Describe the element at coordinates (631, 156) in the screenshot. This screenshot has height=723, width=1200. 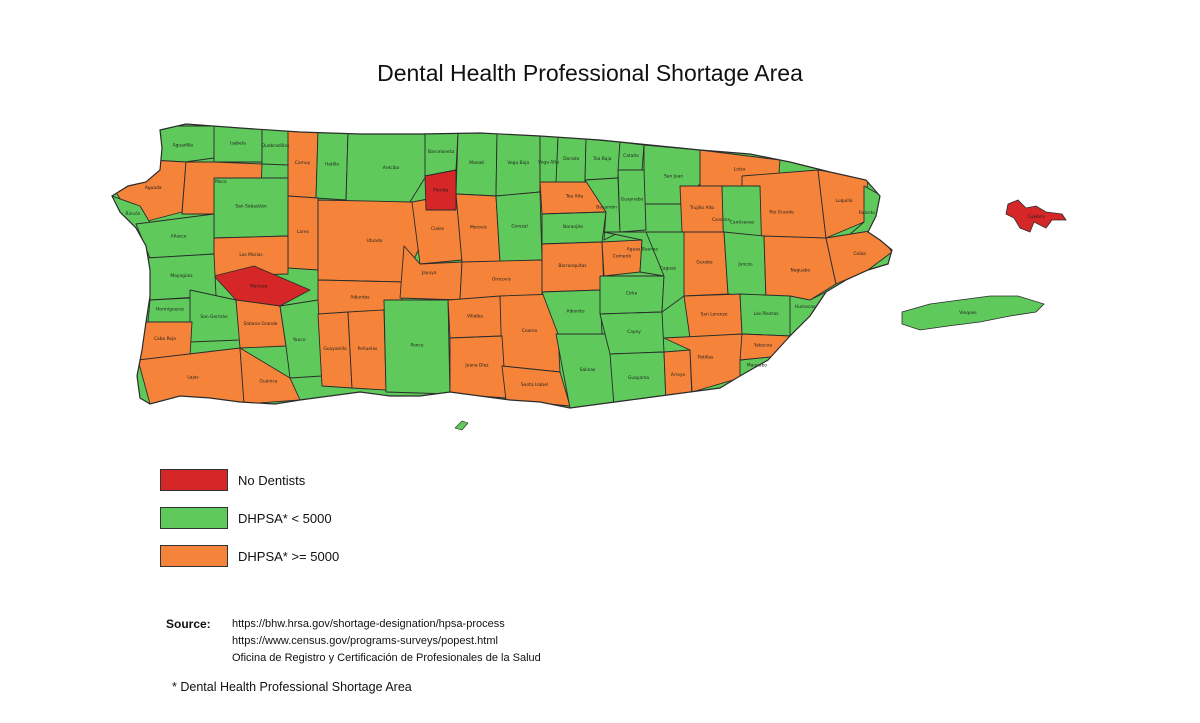
I see `municipality-label-catano: Cataño` at that location.